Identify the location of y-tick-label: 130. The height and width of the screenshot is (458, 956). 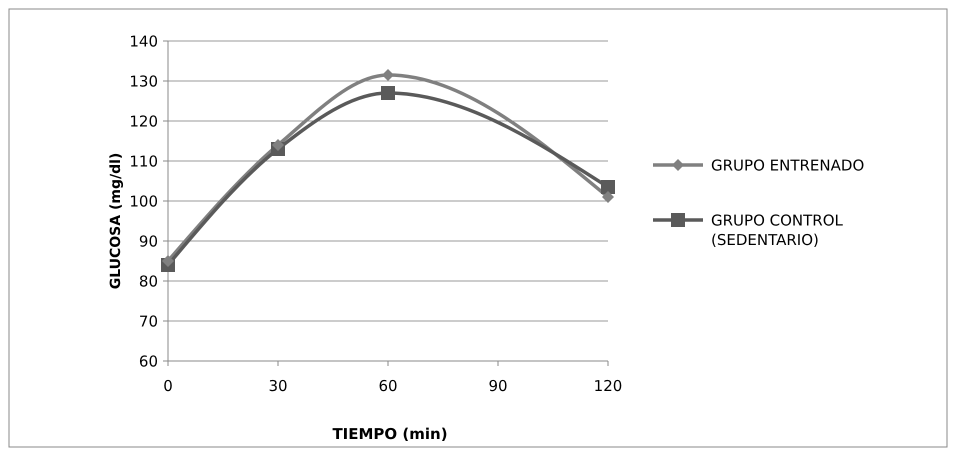
(143, 81).